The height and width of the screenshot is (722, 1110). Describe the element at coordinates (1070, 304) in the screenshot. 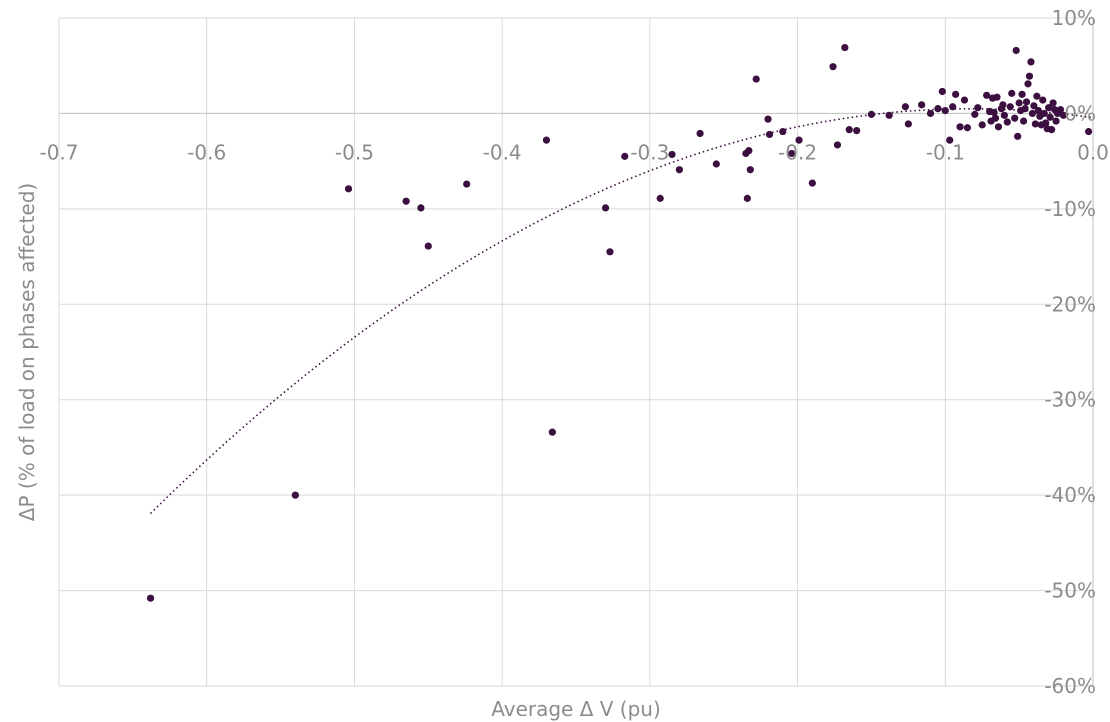

I see `y-tick-label: -20%` at that location.